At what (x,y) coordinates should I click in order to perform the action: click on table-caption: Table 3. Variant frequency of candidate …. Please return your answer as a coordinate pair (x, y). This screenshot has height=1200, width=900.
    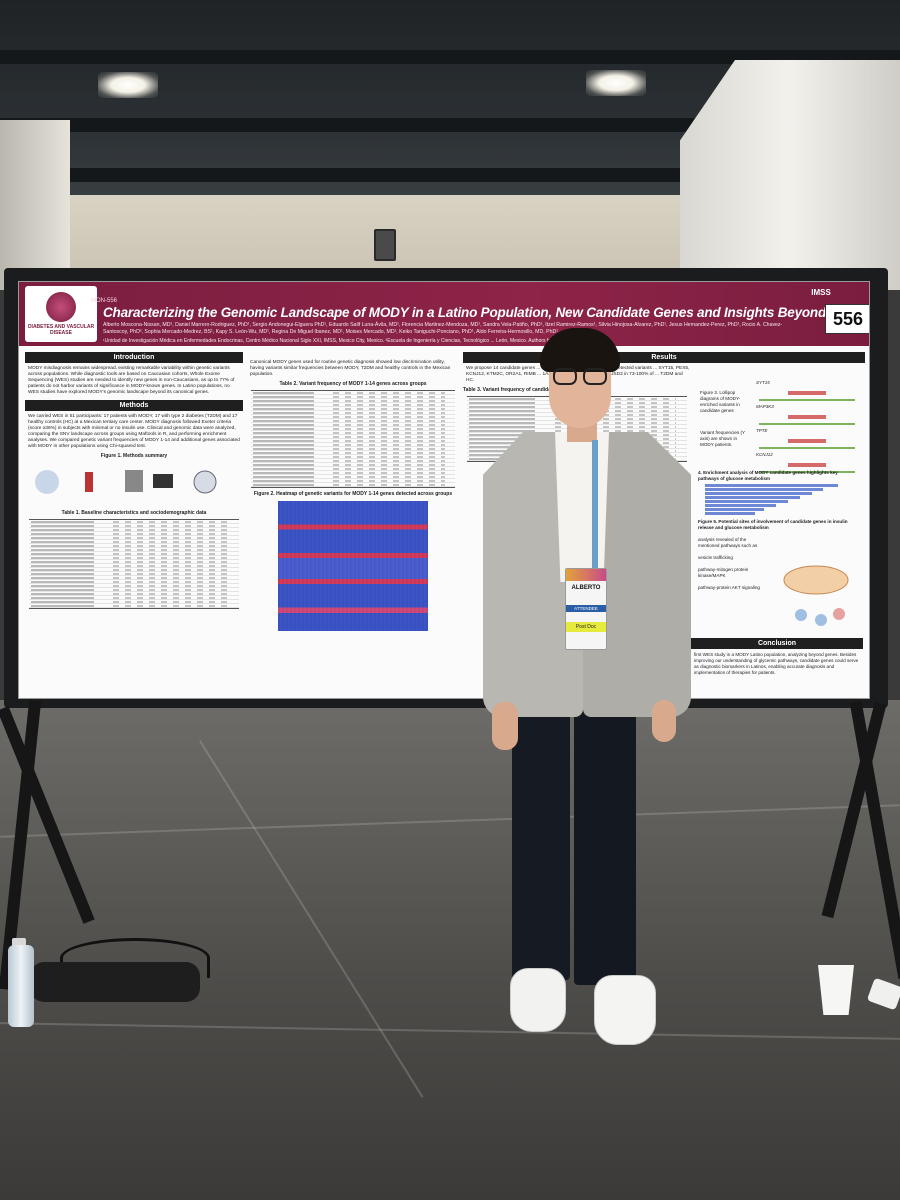
    Looking at the image, I should click on (535, 390).